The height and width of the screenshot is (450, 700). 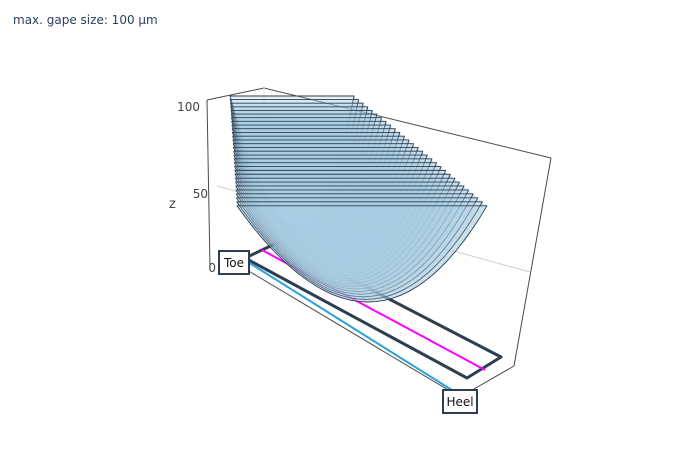 I want to click on z-tick-label: 0, so click(x=212, y=268).